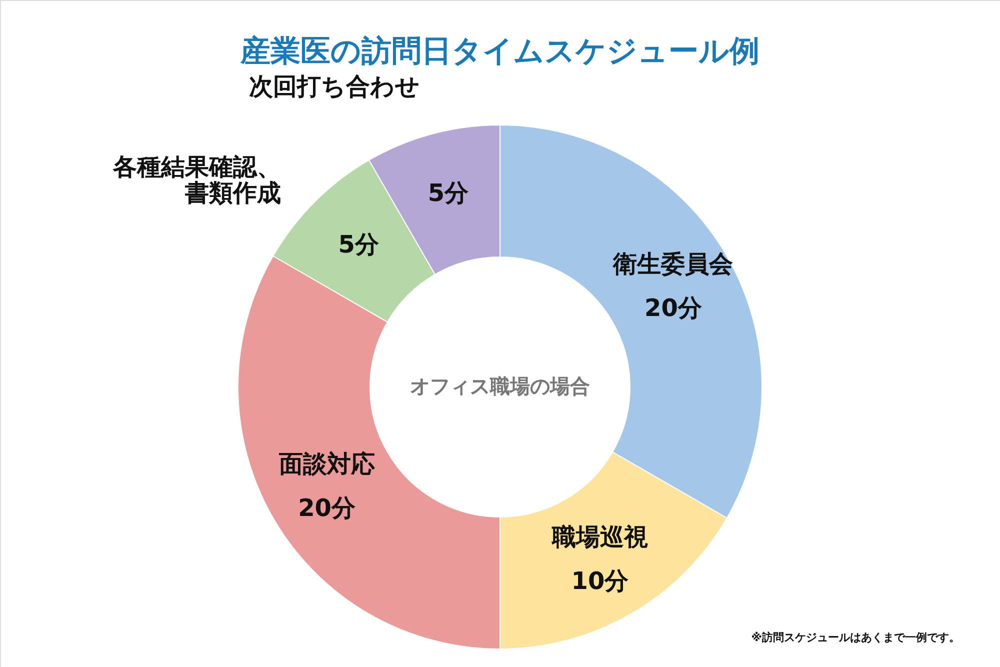 Image resolution: width=1000 pixels, height=667 pixels. I want to click on slice-label: 次回打ち合わせ, so click(334, 86).